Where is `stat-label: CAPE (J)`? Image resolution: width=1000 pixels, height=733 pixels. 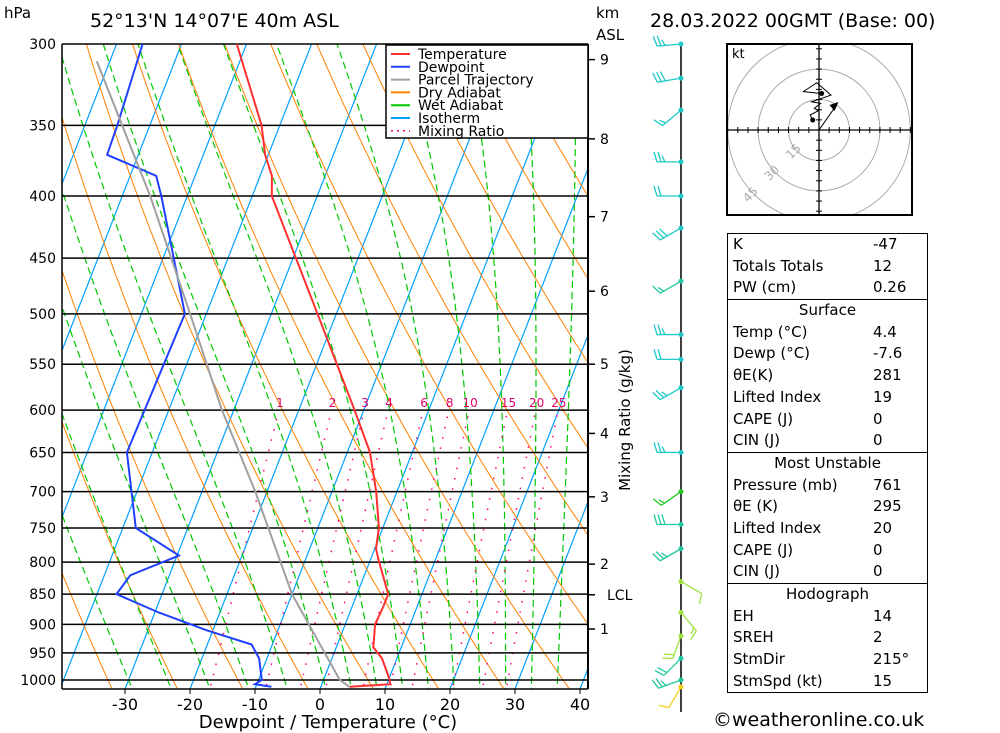
stat-label: CAPE (J) is located at coordinates (763, 418).